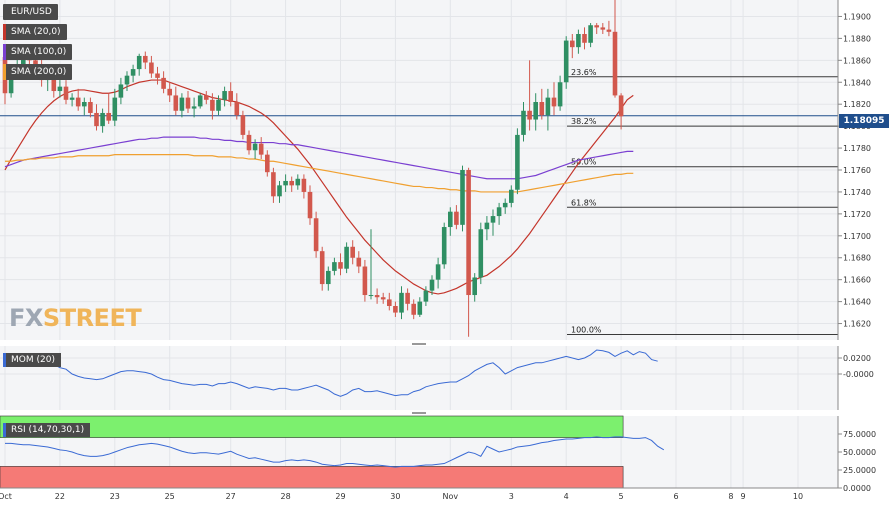 The width and height of the screenshot is (890, 507). Describe the element at coordinates (395, 496) in the screenshot. I see `x-tick-label: 30` at that location.